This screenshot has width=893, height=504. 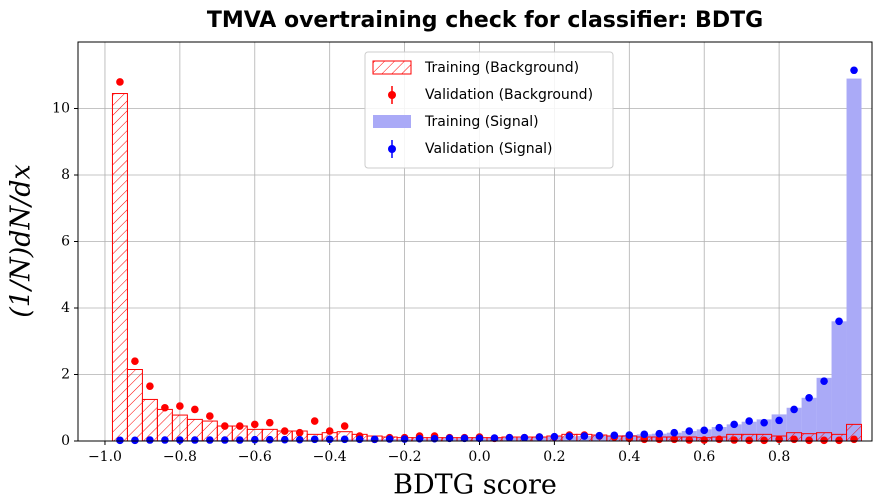 I want to click on x-tick-label: 0.6, so click(x=704, y=457).